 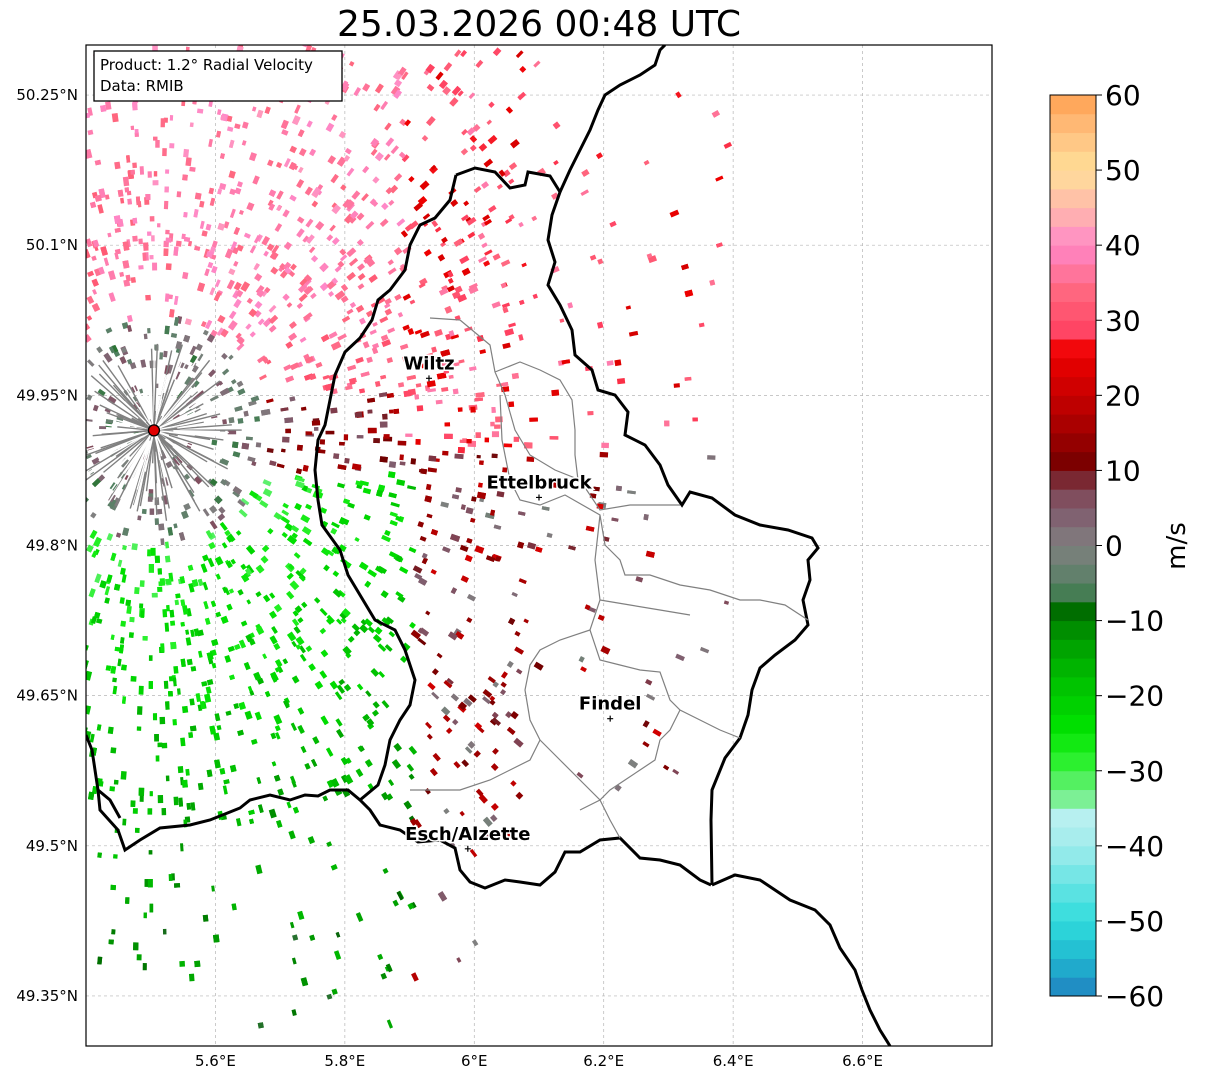 What do you see at coordinates (154, 430) in the screenshot?
I see `radar-site-marker` at bounding box center [154, 430].